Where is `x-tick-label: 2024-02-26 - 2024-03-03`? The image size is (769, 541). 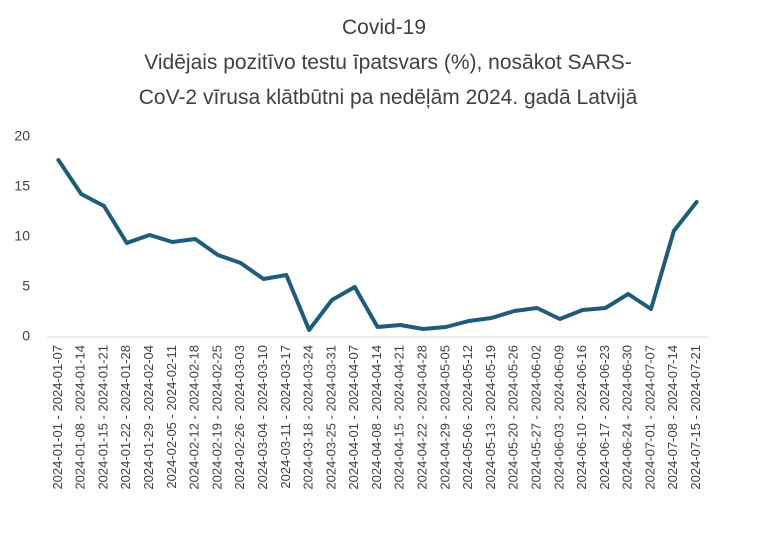 x-tick-label: 2024-02-26 - 2024-03-03 is located at coordinates (239, 417).